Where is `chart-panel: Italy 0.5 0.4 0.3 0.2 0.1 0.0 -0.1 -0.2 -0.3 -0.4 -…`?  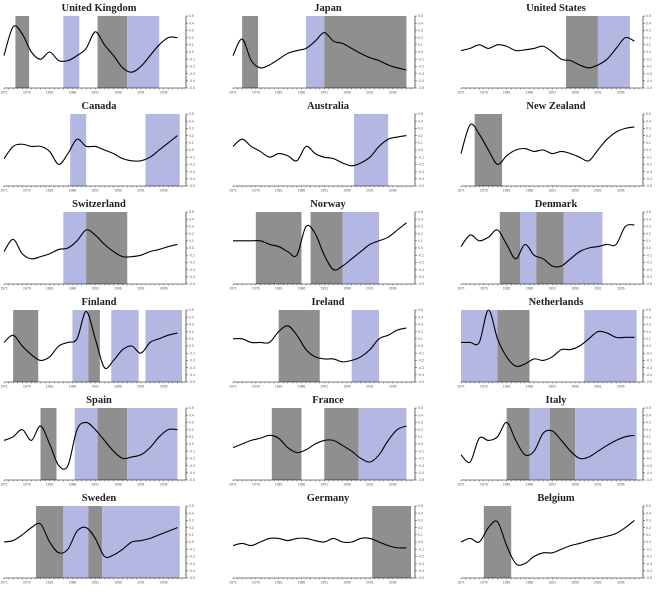 chart-panel: Italy 0.5 0.4 0.3 0.2 0.1 0.0 -0.1 -0.2 -0.3 -0.4 -… is located at coordinates (562, 443).